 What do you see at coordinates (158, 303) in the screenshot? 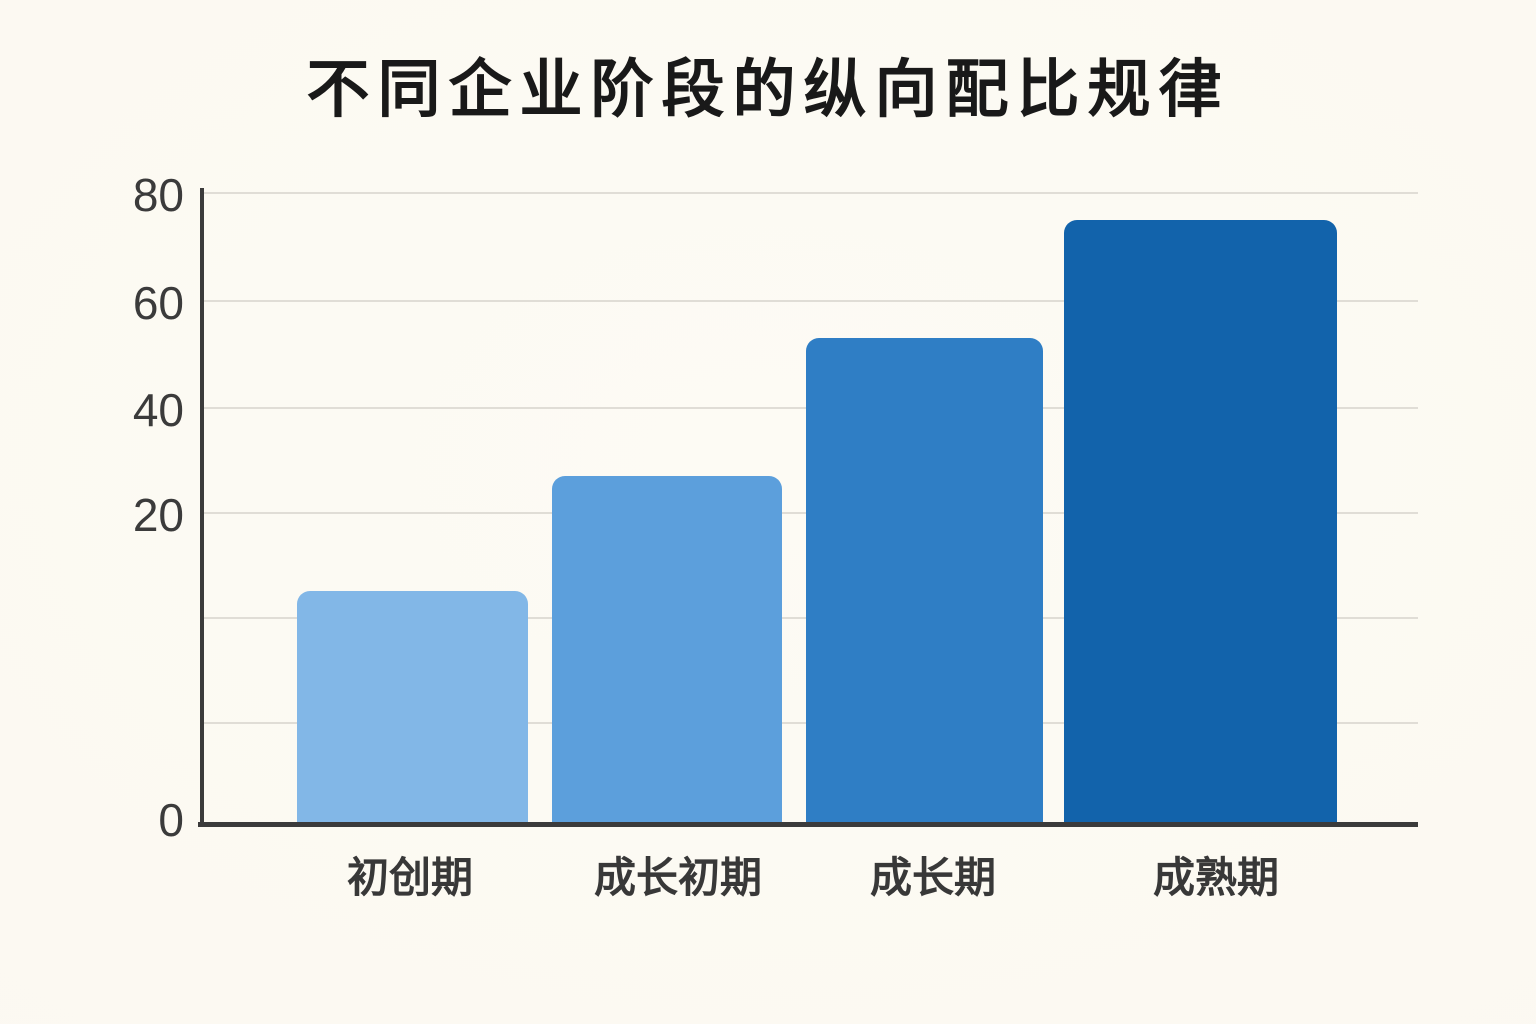
I see `y-tick-label: 60` at bounding box center [158, 303].